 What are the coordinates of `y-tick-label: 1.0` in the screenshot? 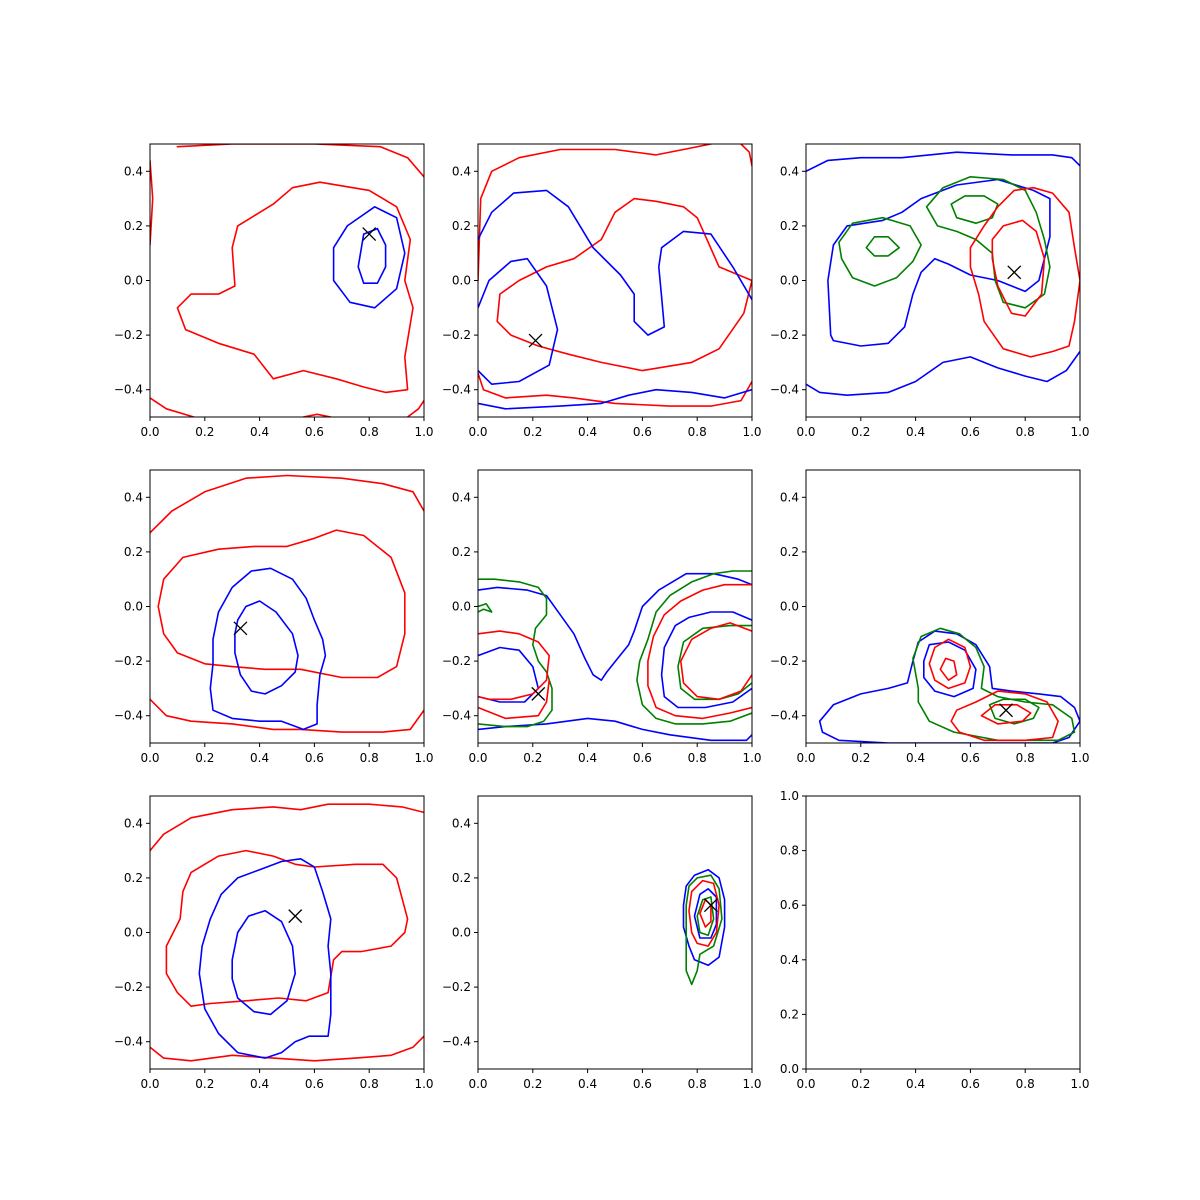 It's located at (789, 796).